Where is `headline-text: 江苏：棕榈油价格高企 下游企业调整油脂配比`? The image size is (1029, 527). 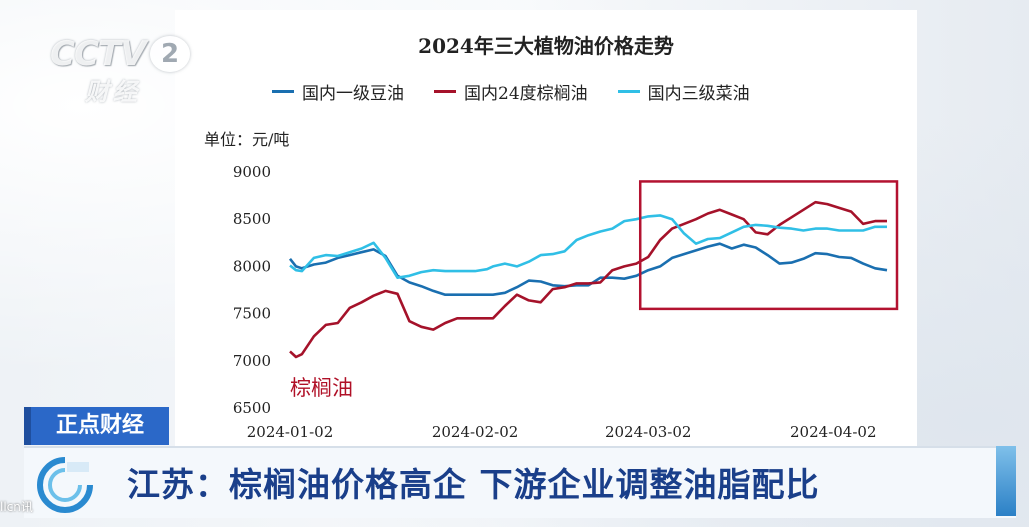
headline-text: 江苏：棕榈油价格高企 下游企业调整油脂配比 is located at coordinates (473, 484).